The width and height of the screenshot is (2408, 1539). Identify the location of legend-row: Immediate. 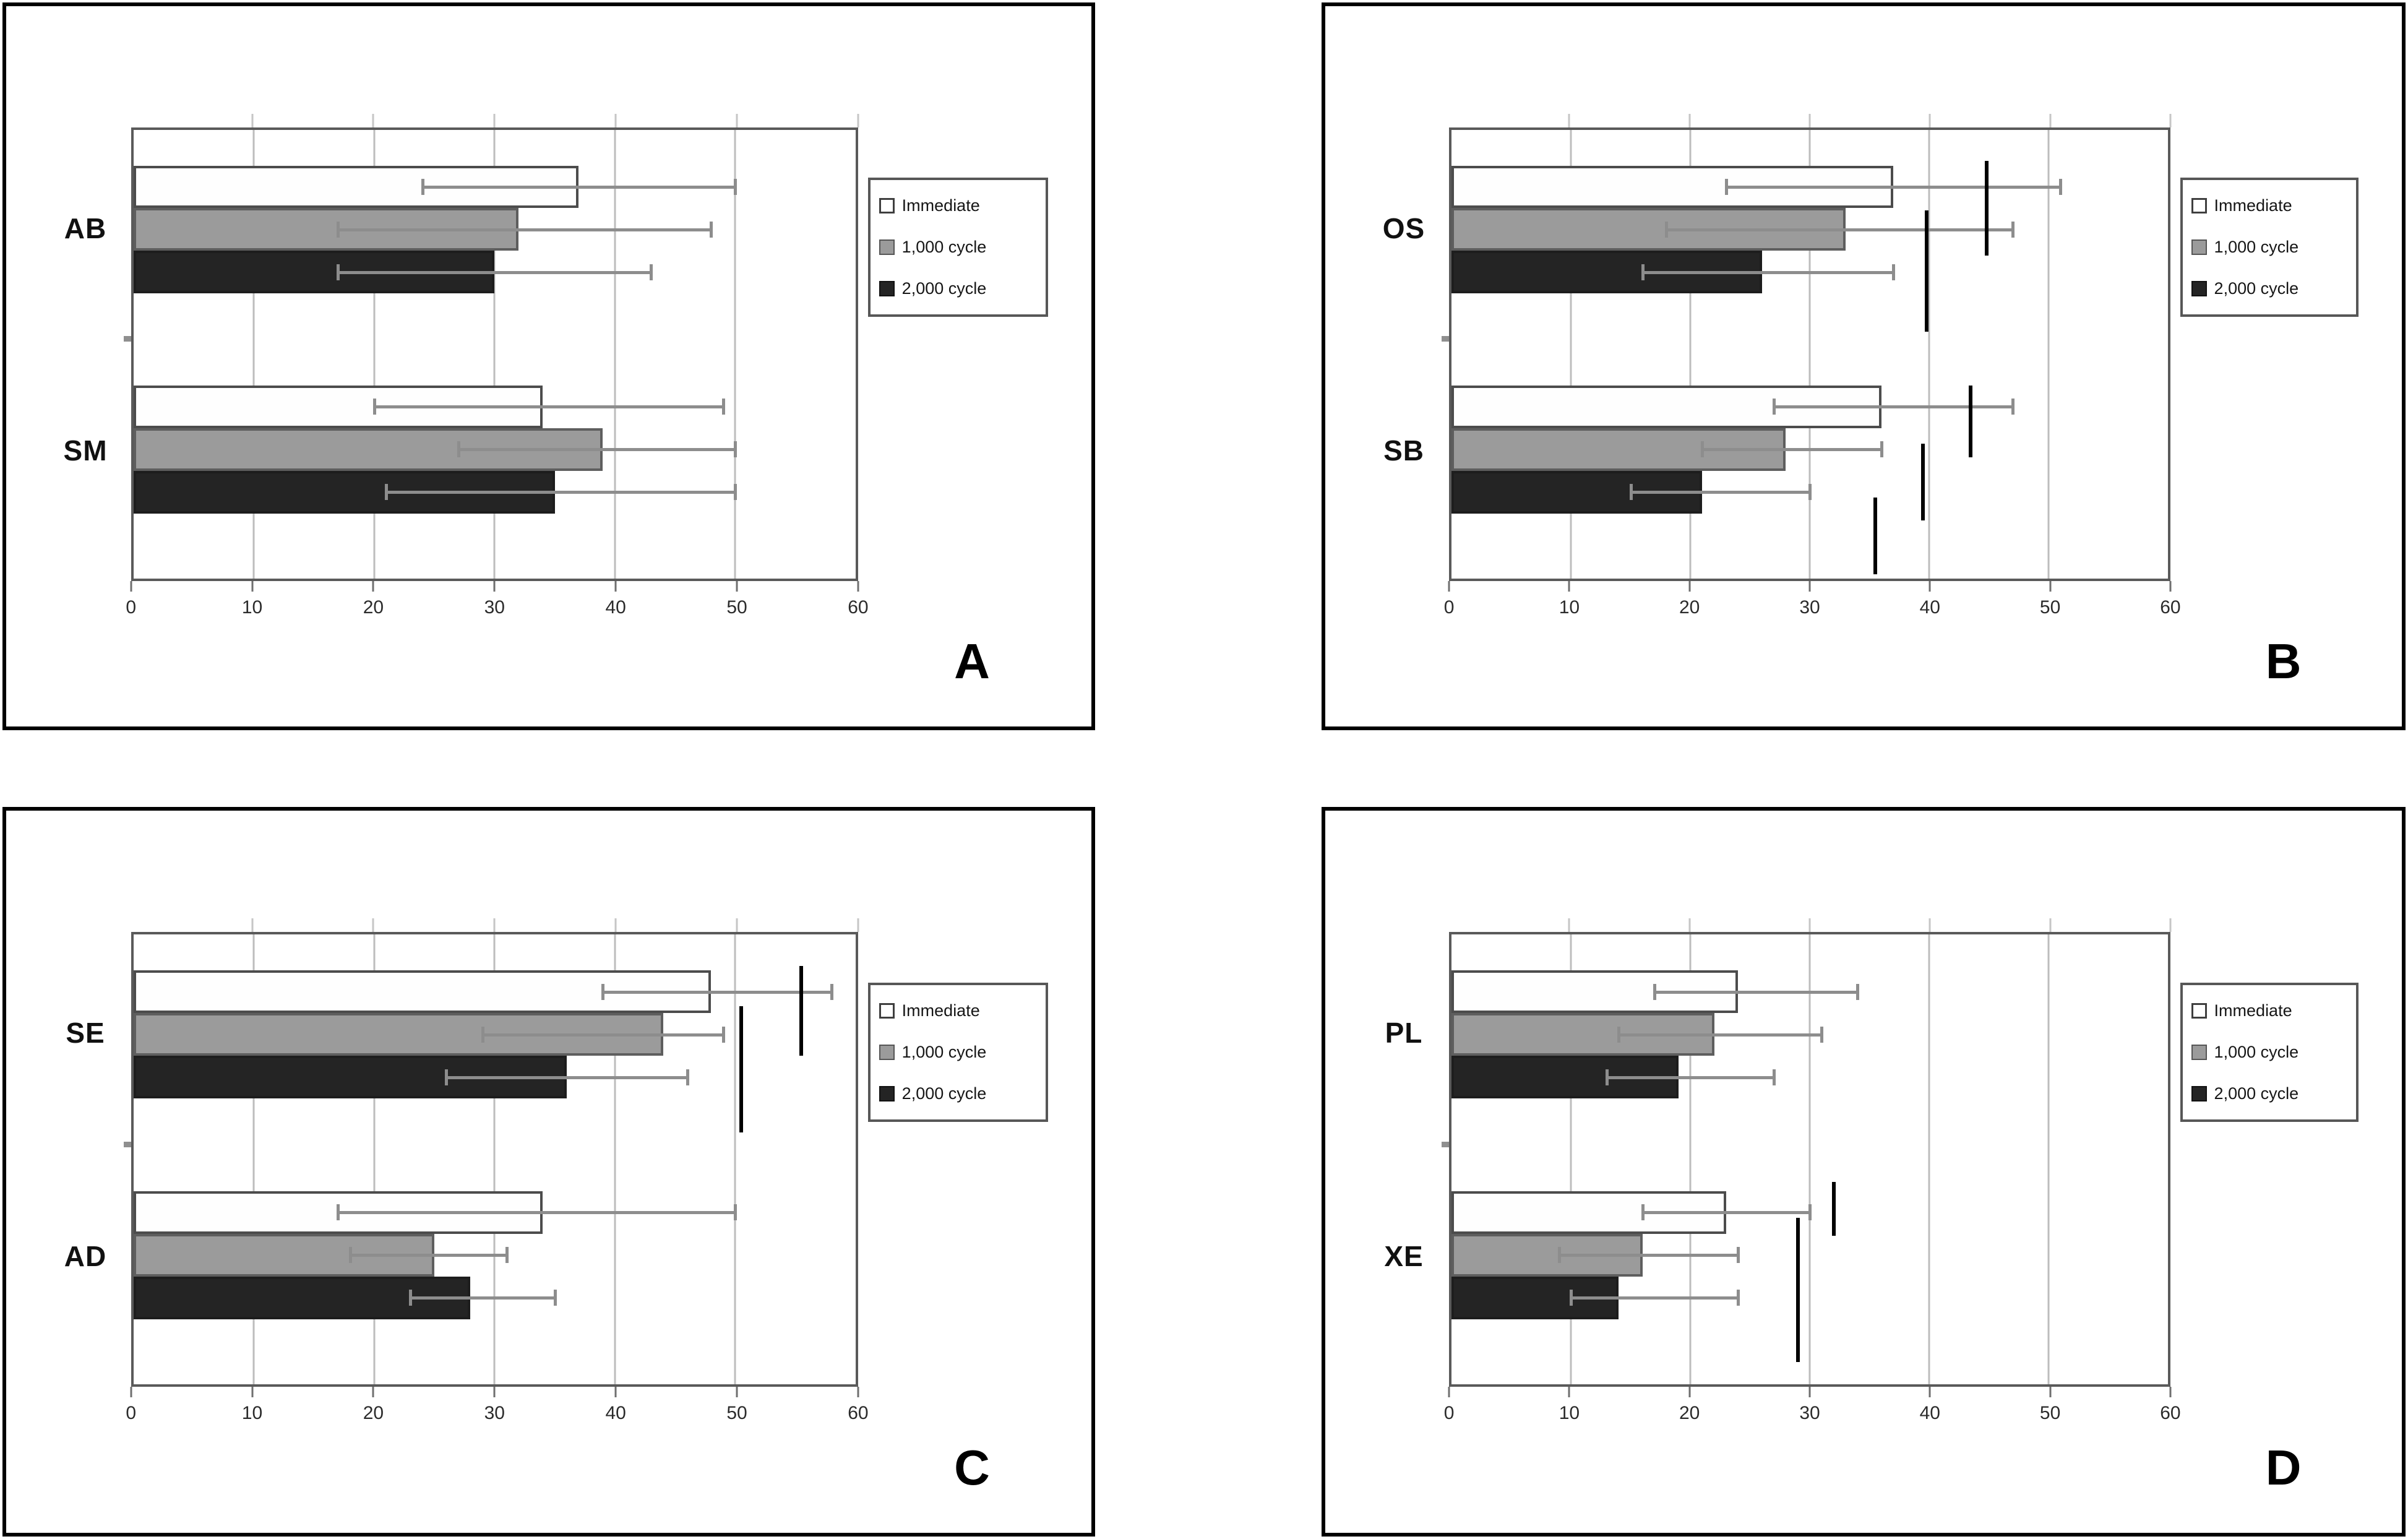
(958, 206).